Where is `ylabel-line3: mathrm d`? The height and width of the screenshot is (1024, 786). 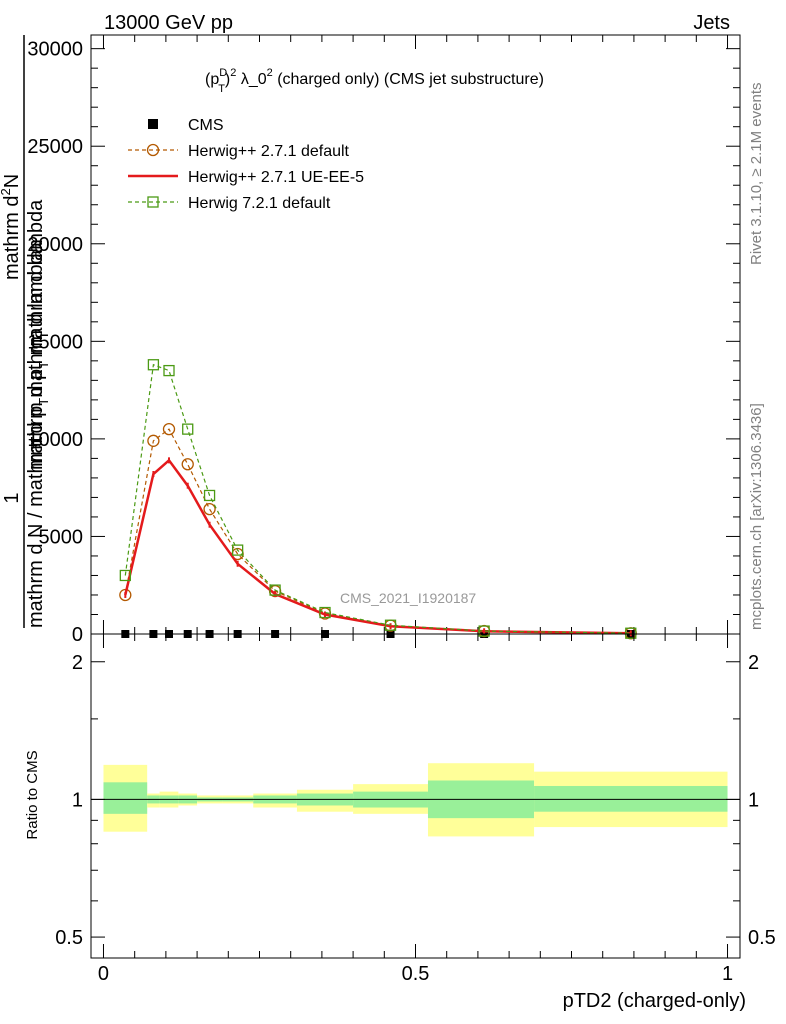
ylabel-line3: mathrm d is located at coordinates (12, 238).